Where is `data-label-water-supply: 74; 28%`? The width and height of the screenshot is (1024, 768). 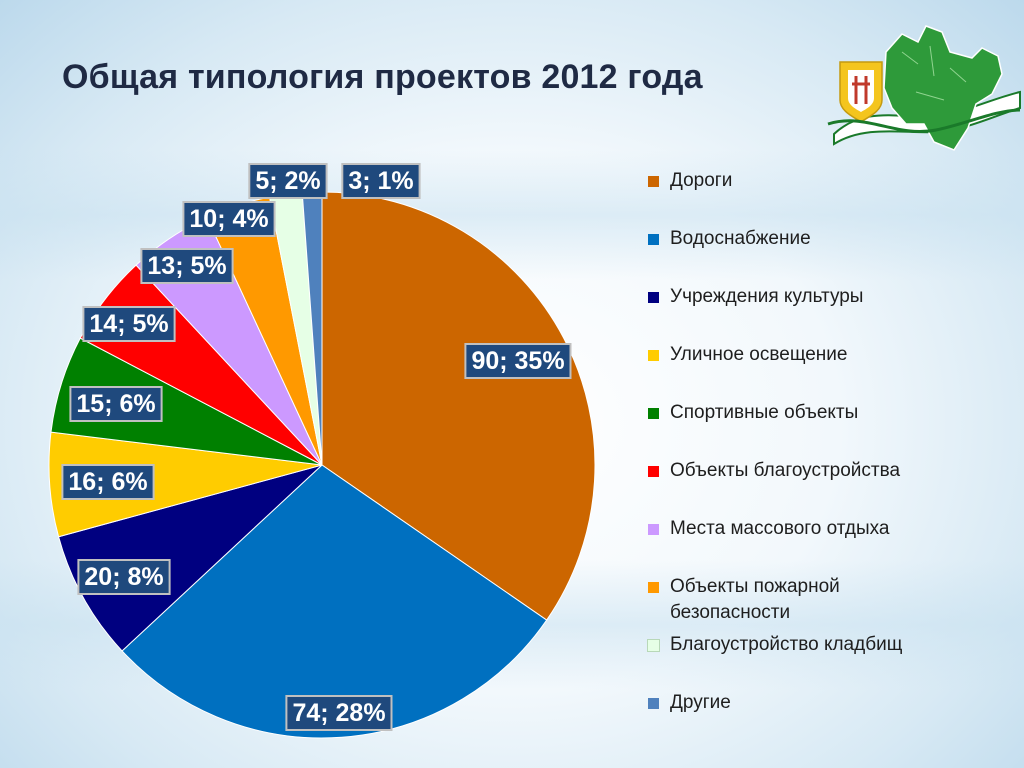 data-label-water-supply: 74; 28% is located at coordinates (339, 713).